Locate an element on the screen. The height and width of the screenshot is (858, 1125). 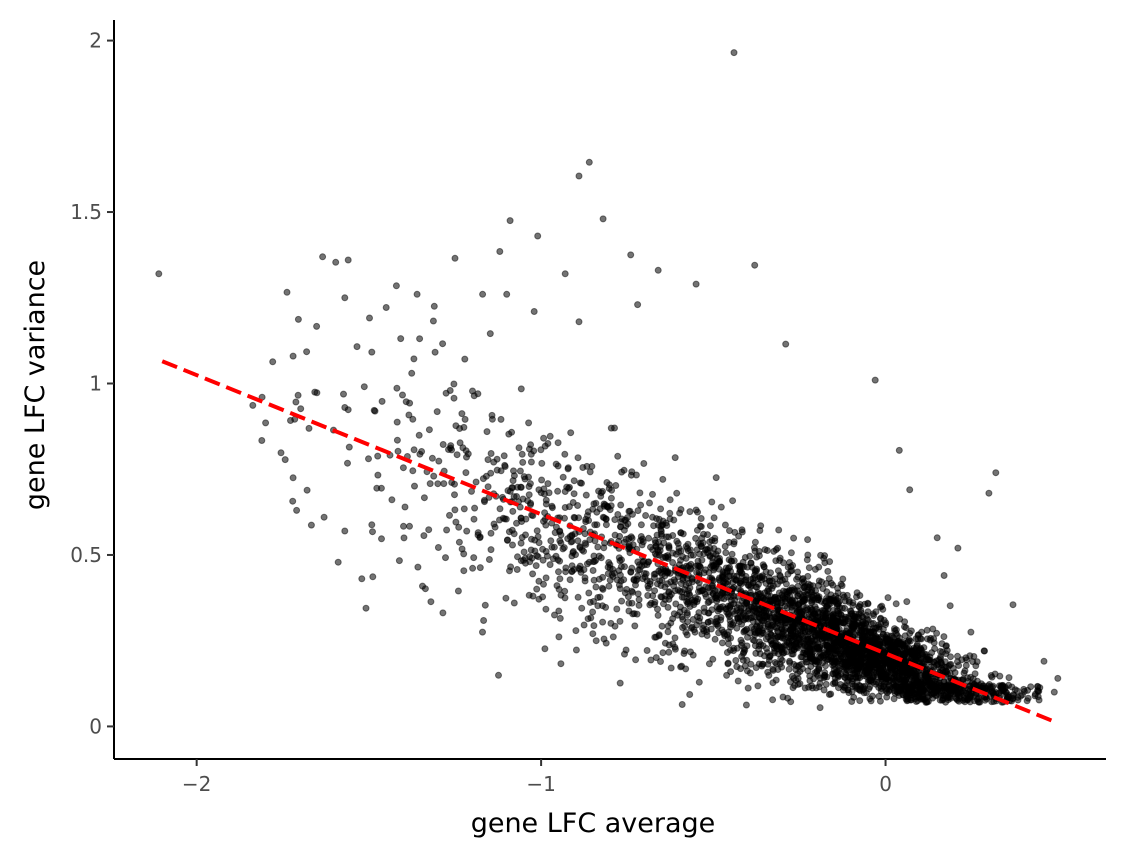
y-tick-label: 0 is located at coordinates (95, 726).